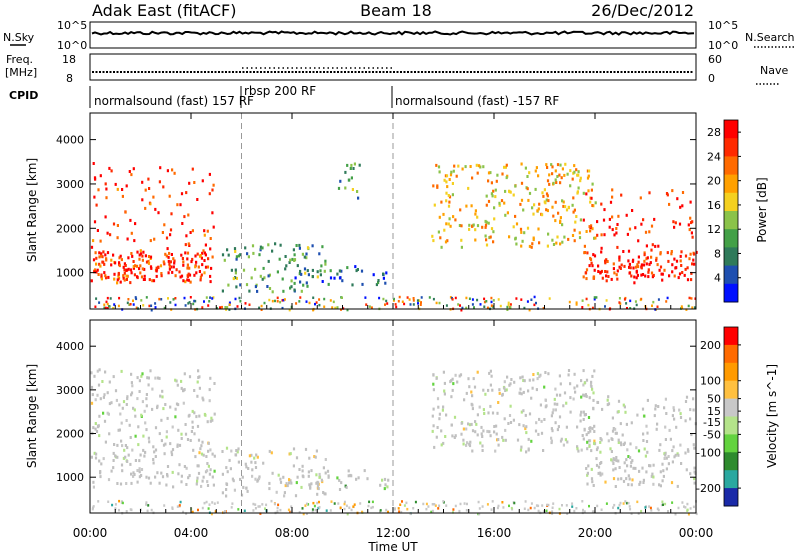 The height and width of the screenshot is (554, 800). I want to click on x-tick-label: 20:00, so click(595, 533).